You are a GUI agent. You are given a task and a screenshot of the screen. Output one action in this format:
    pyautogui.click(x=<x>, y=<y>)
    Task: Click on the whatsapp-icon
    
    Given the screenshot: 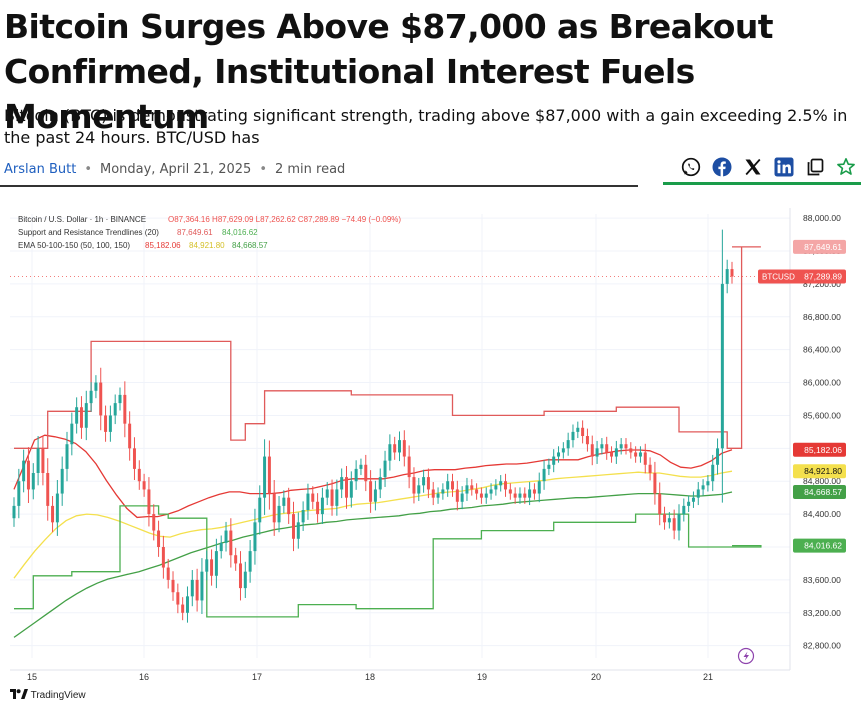 What is the action you would take?
    pyautogui.click(x=690, y=167)
    